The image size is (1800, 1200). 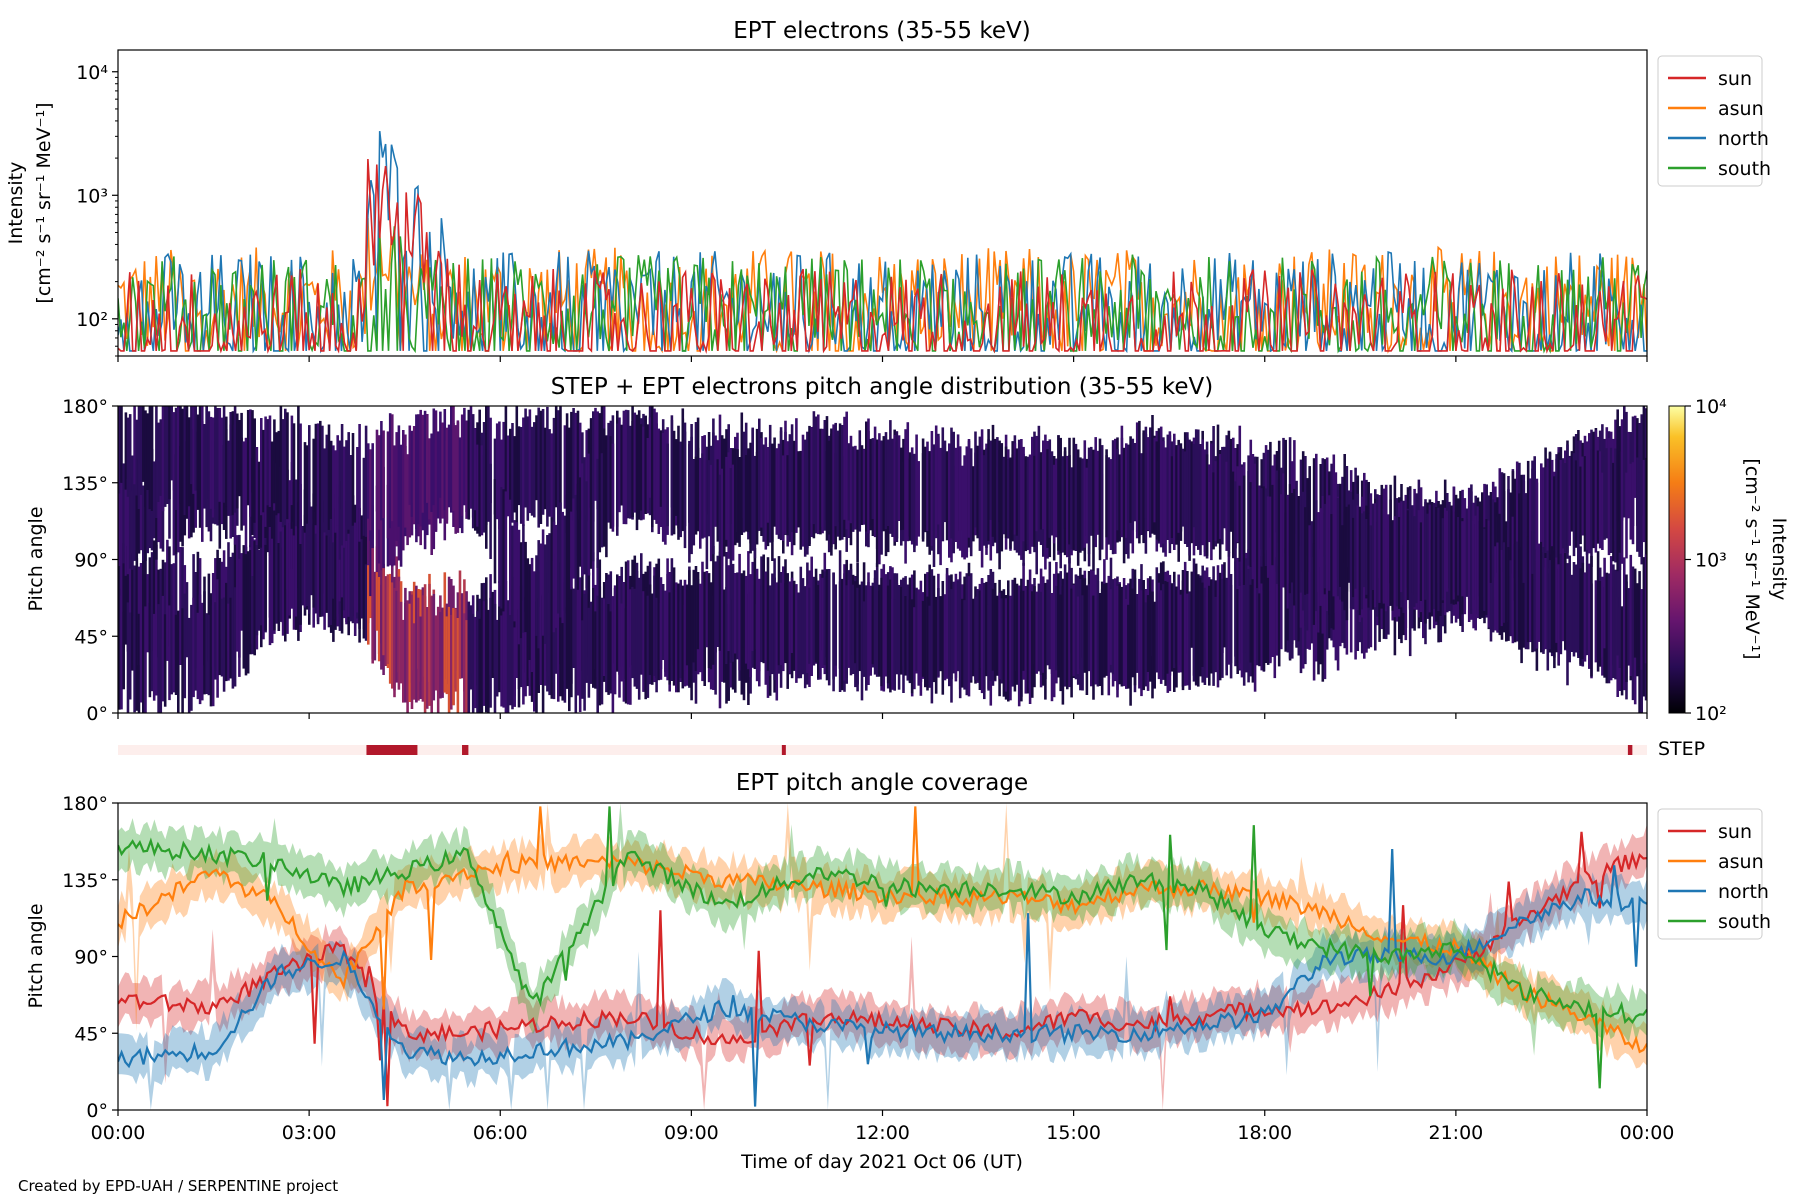 I want to click on step-interval-mark, so click(x=1630, y=750).